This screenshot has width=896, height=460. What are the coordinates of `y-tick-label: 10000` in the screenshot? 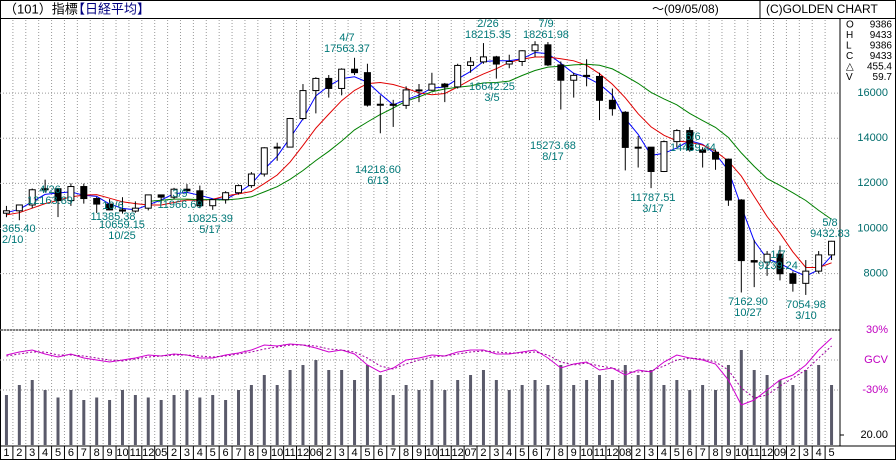 It's located at (872, 228).